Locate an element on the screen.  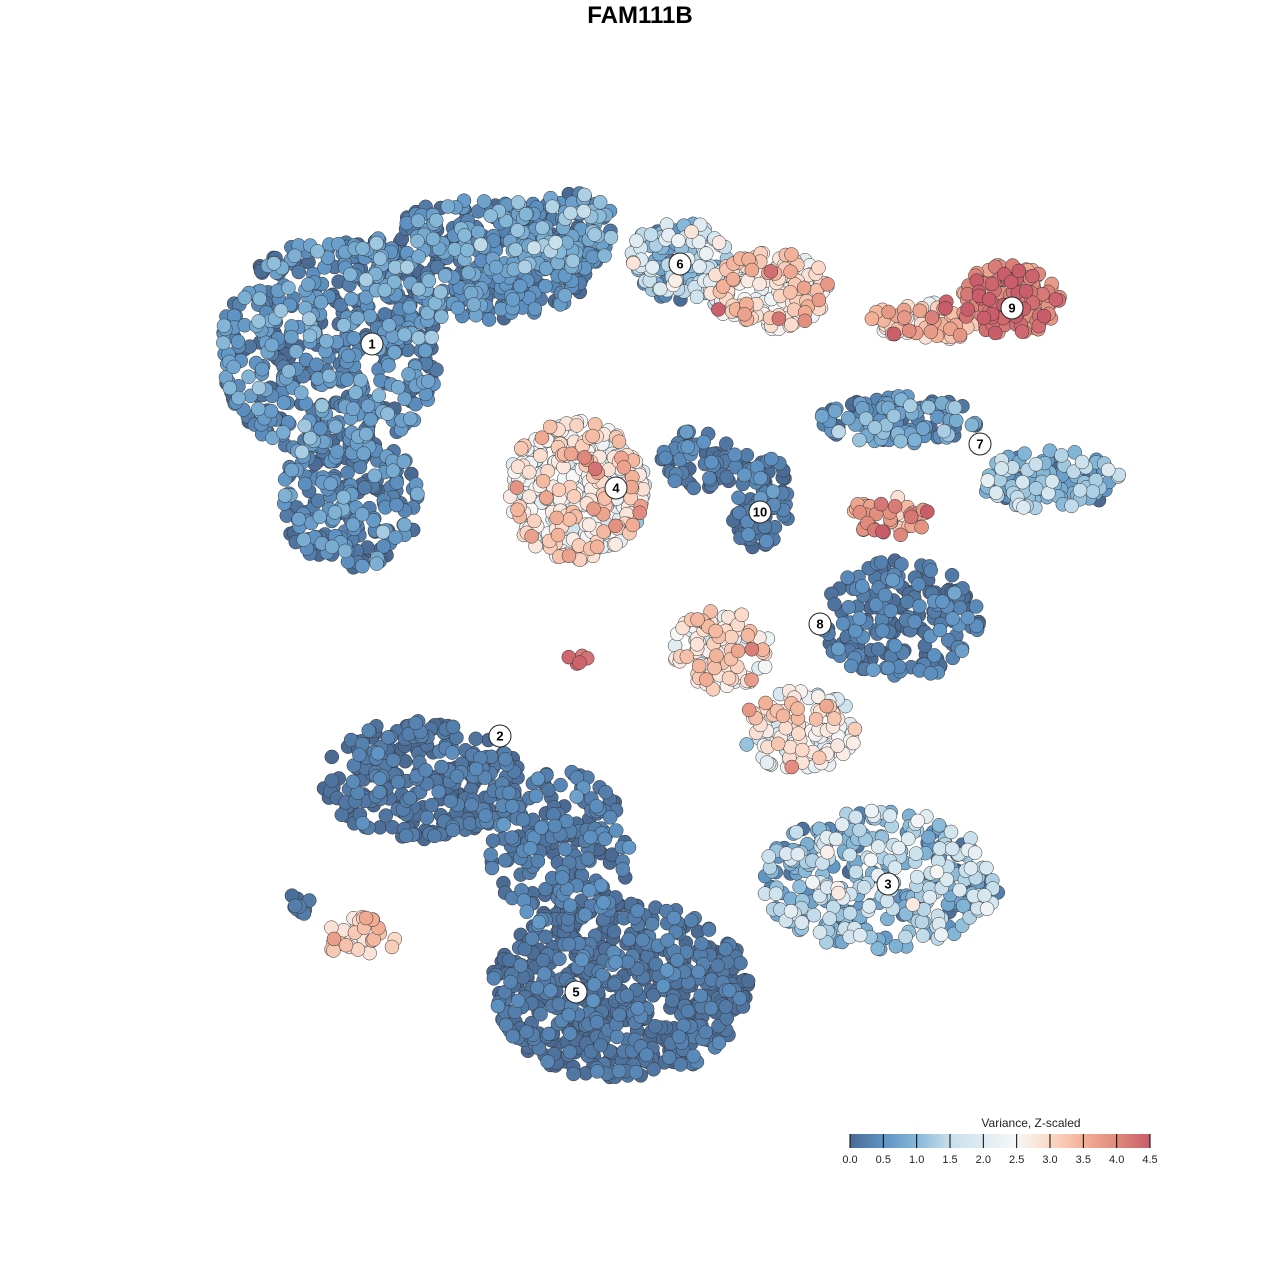
cluster-label-4: 4 is located at coordinates (616, 488).